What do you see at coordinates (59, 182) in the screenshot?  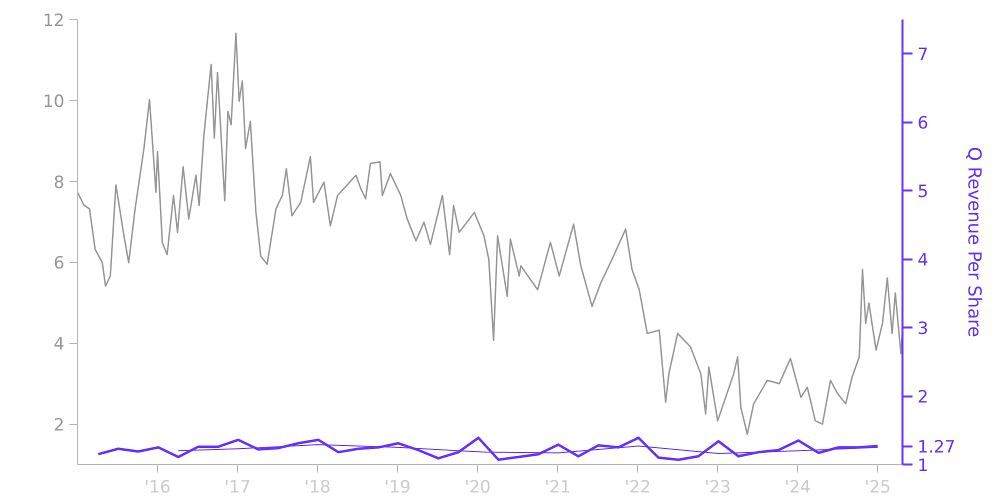 I see `y-tick-label: 8` at bounding box center [59, 182].